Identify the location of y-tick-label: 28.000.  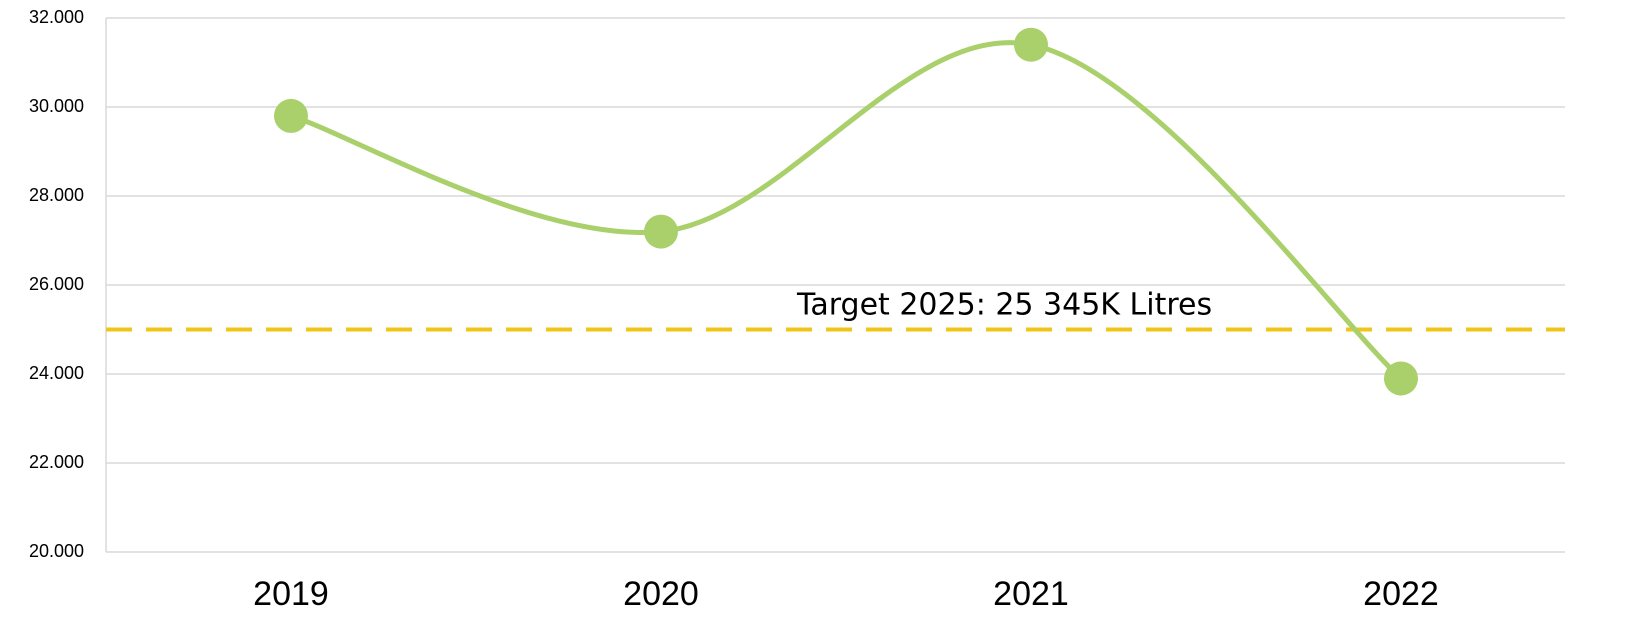
(56, 195).